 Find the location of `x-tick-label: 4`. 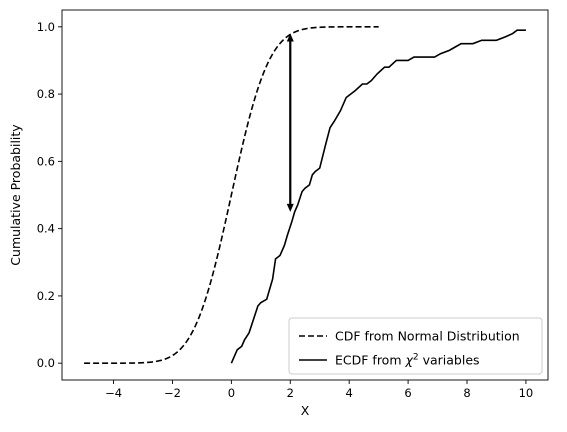

x-tick-label: 4 is located at coordinates (349, 393).